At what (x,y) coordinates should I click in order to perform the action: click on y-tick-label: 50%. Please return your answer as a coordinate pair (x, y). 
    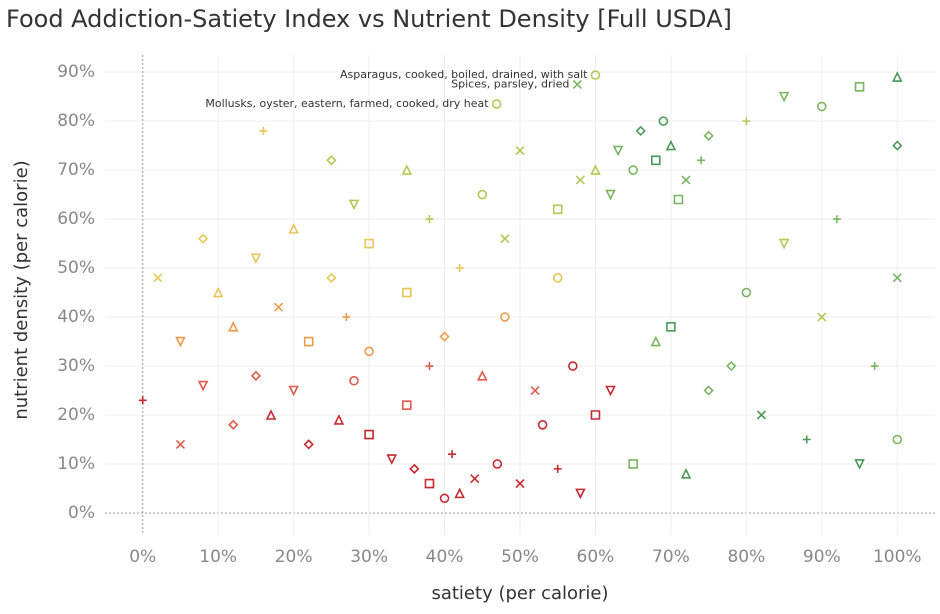
    Looking at the image, I should click on (76, 268).